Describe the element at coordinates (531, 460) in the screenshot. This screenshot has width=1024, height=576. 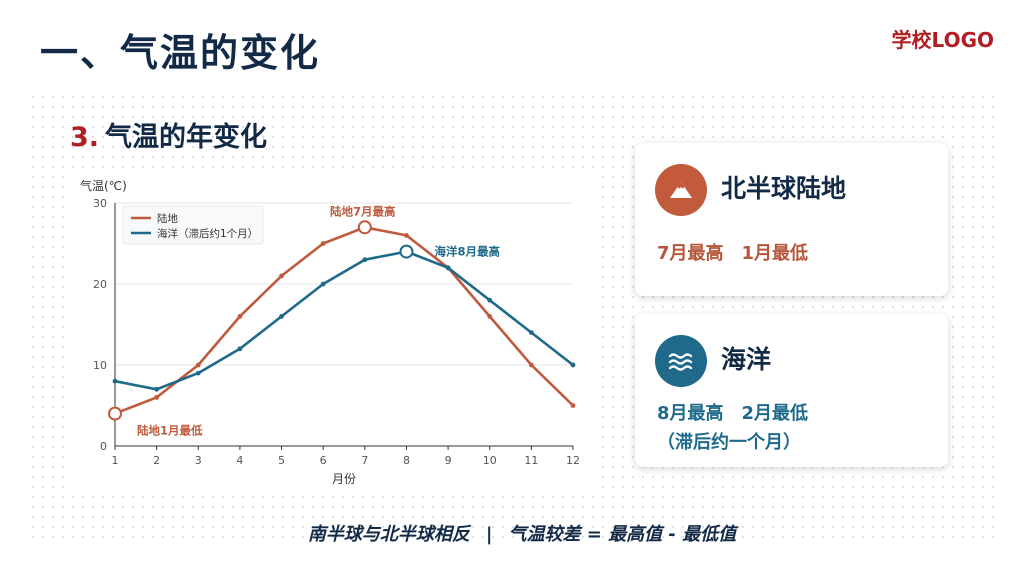
I see `x-tick-label: 11` at that location.